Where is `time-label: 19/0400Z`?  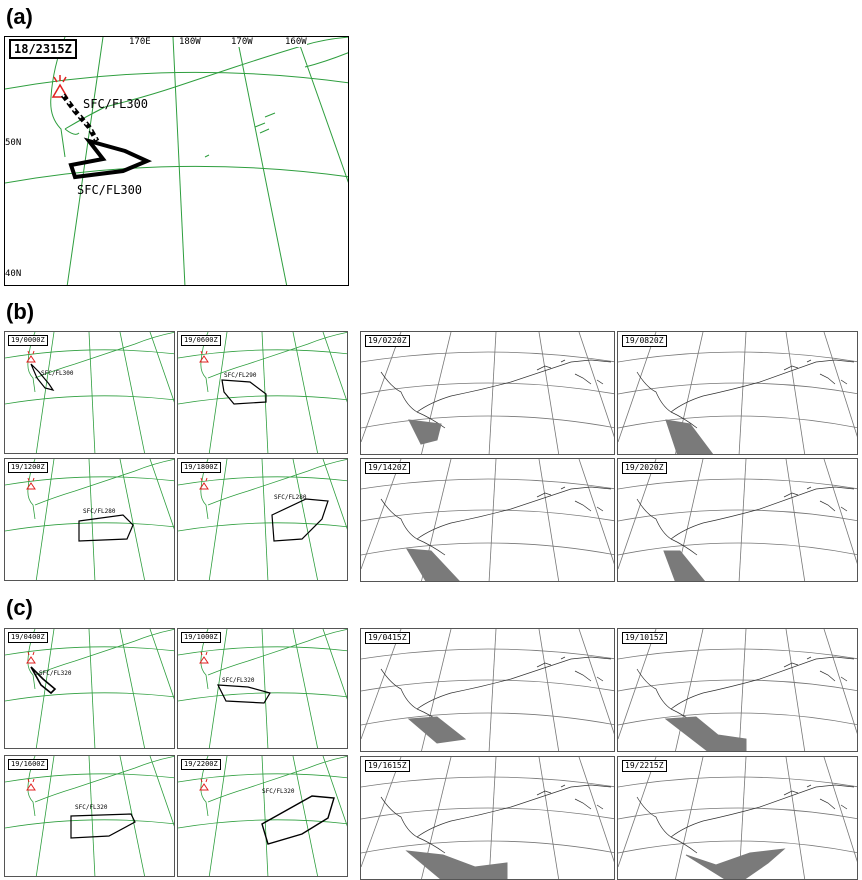 time-label: 19/0400Z is located at coordinates (28, 637).